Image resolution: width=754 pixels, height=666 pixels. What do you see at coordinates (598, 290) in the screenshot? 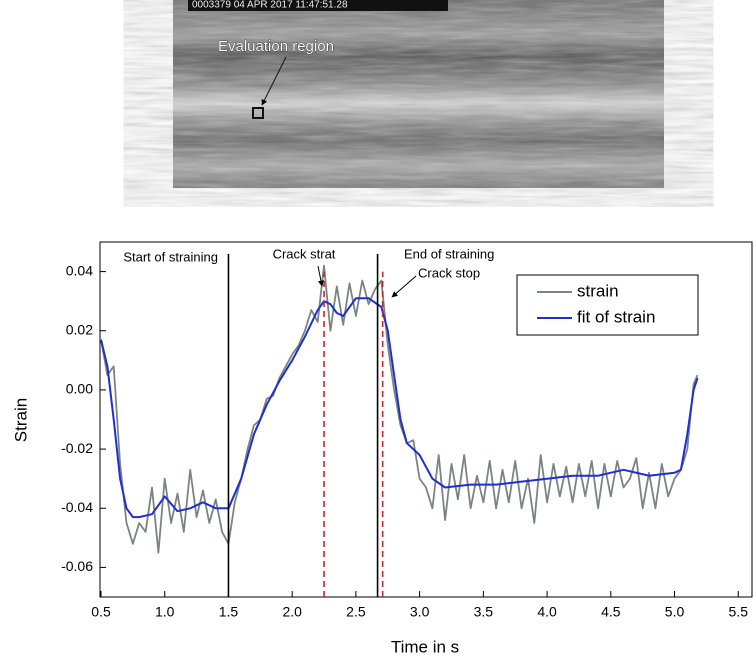
I see `legend-label: strain` at bounding box center [598, 290].